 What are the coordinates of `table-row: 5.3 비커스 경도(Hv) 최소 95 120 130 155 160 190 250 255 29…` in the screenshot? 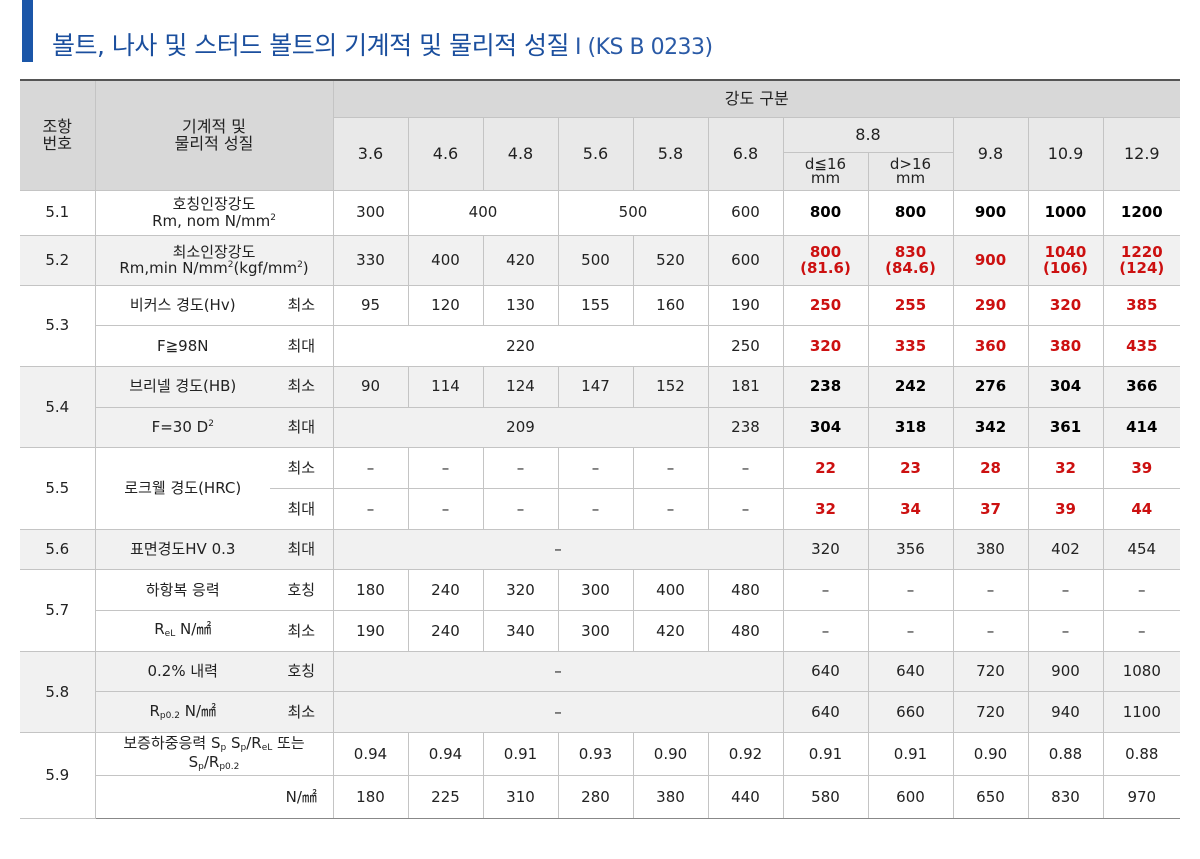 It's located at (600, 325).